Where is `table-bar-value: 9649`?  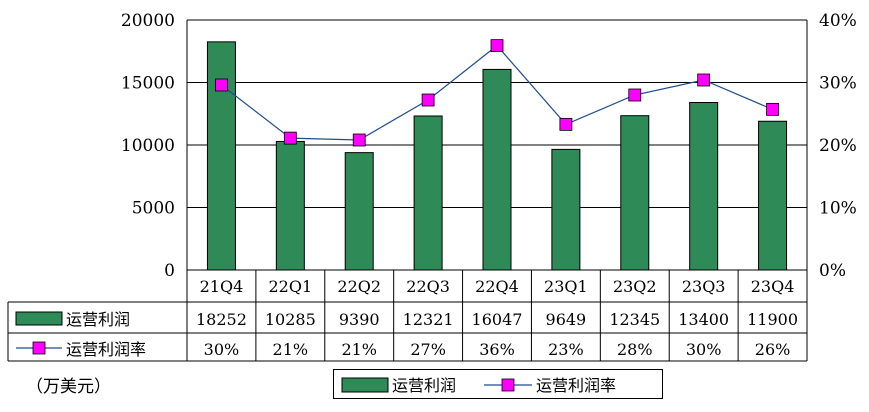 table-bar-value: 9649 is located at coordinates (566, 319).